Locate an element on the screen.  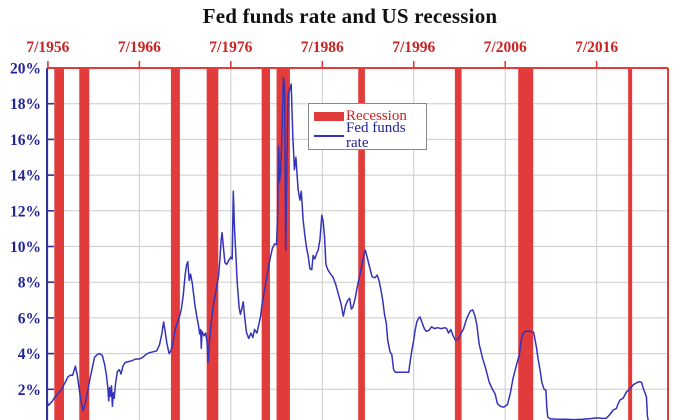
y-tick-label: 2% is located at coordinates (29, 390).